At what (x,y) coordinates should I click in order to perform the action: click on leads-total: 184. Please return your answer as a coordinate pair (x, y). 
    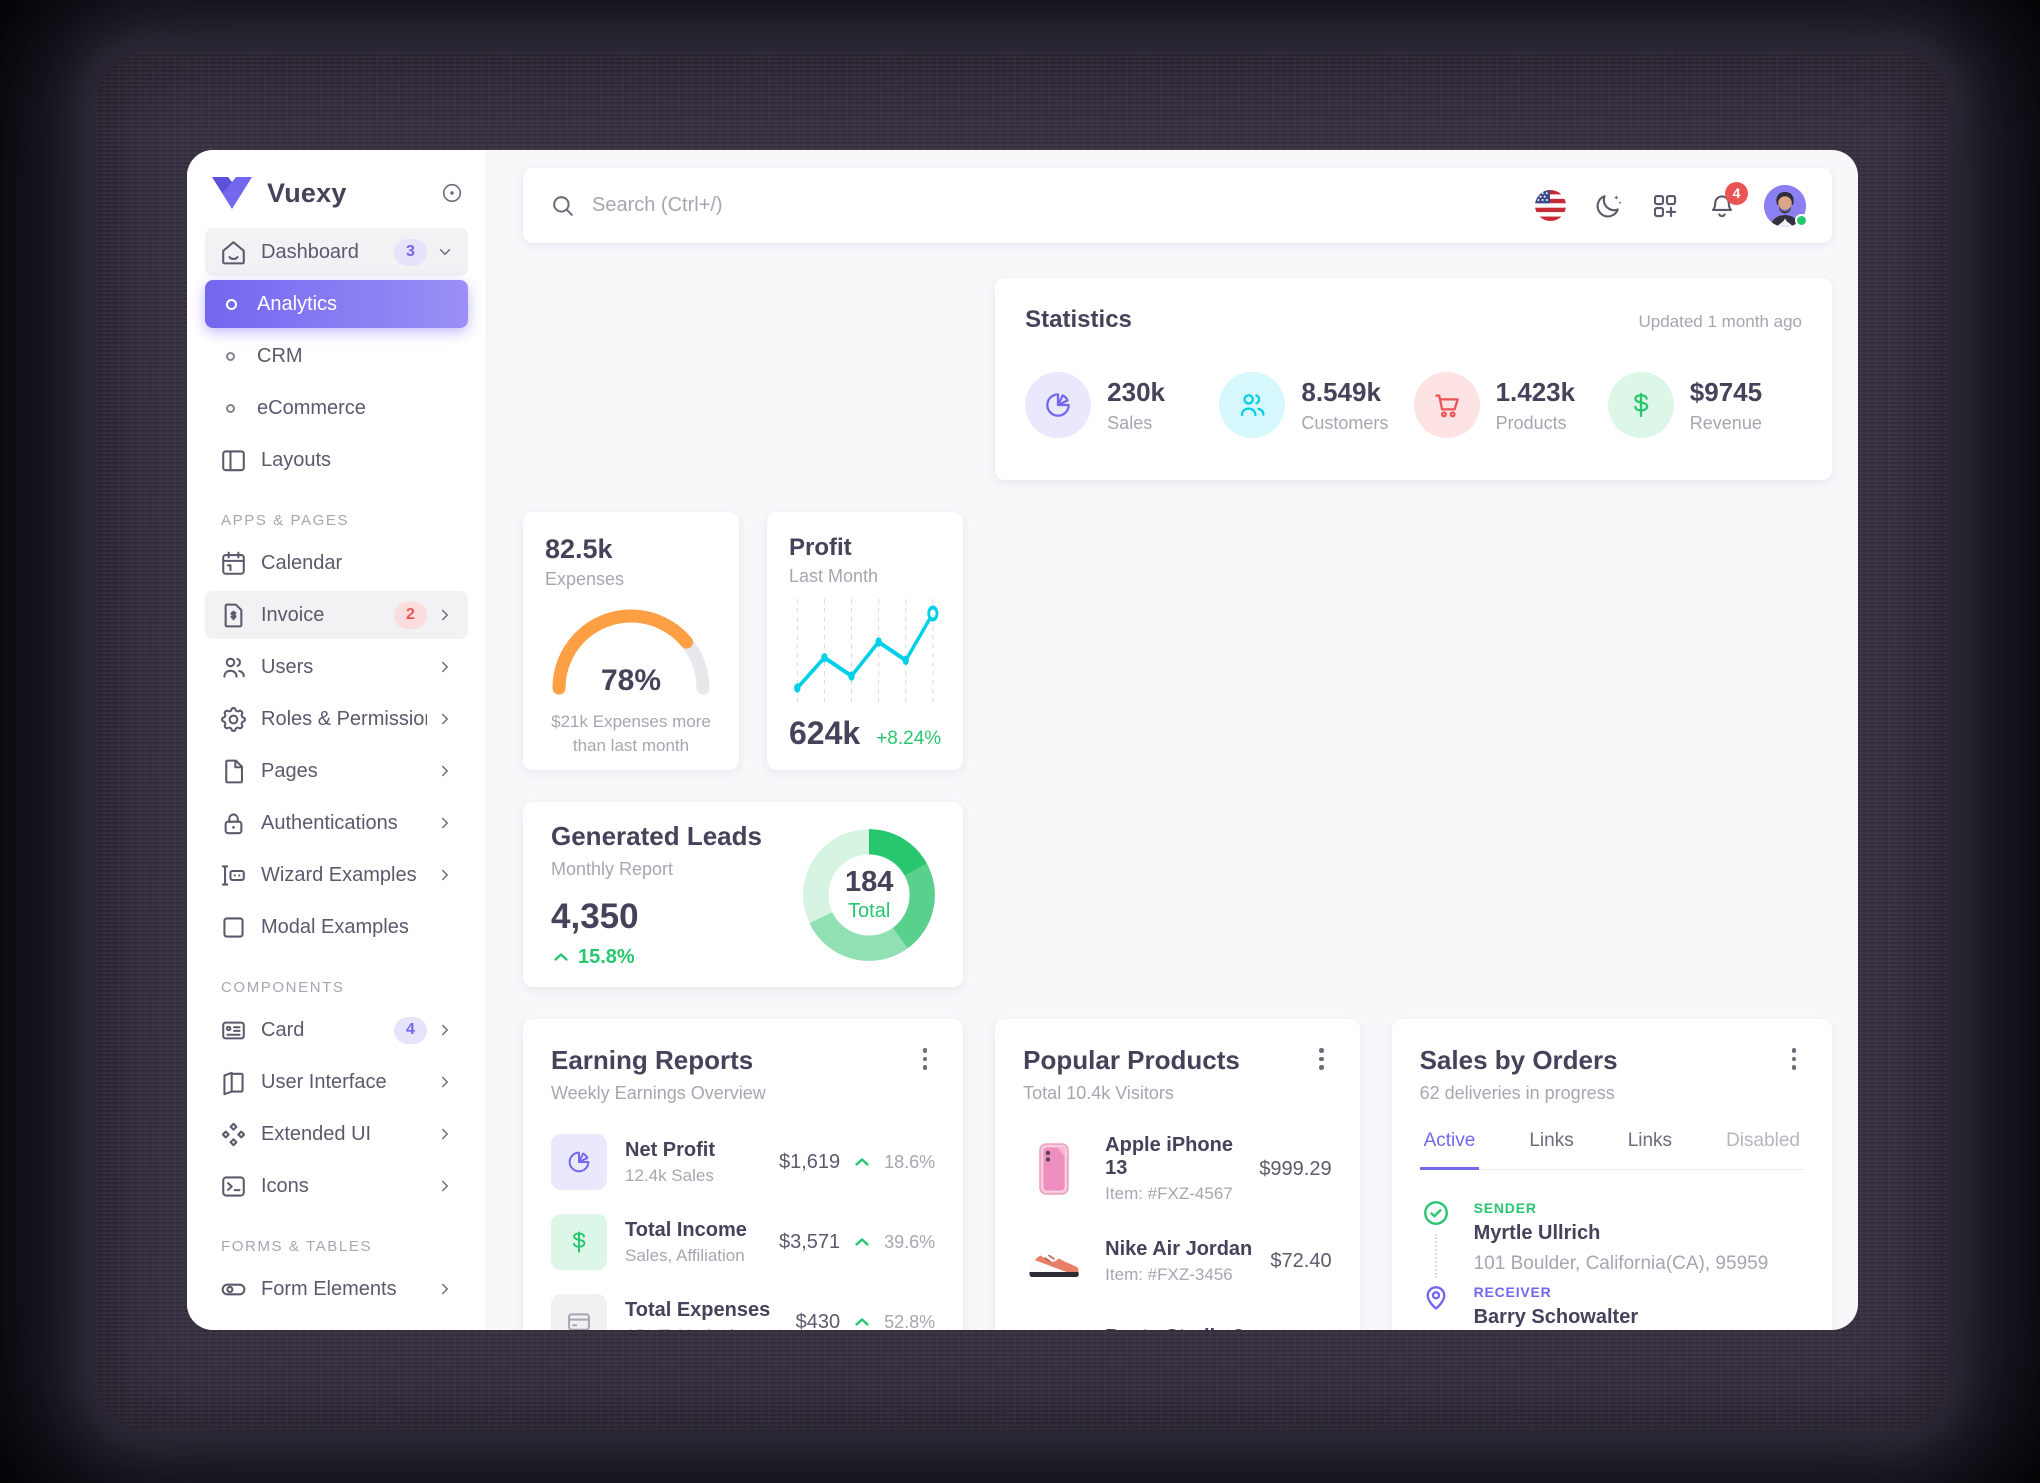
    Looking at the image, I should click on (869, 882).